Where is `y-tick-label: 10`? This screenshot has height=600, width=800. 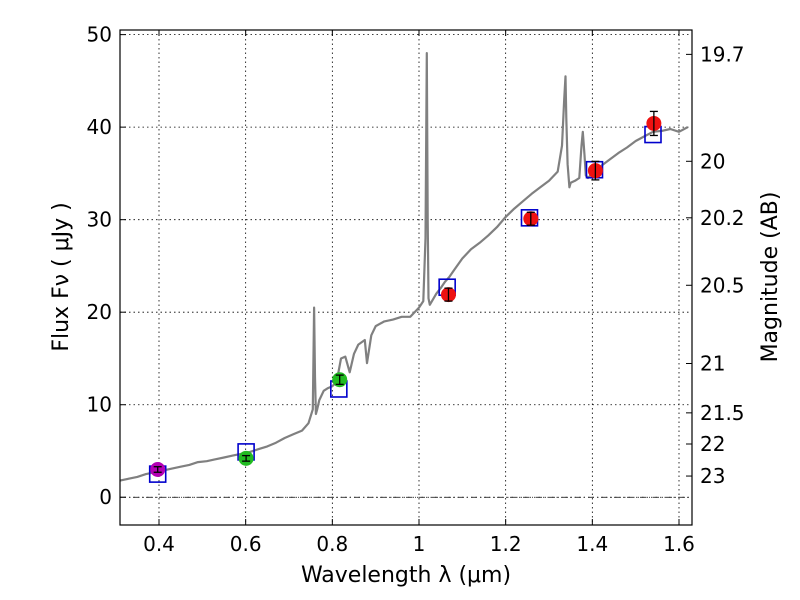
y-tick-label: 10 is located at coordinates (99, 405).